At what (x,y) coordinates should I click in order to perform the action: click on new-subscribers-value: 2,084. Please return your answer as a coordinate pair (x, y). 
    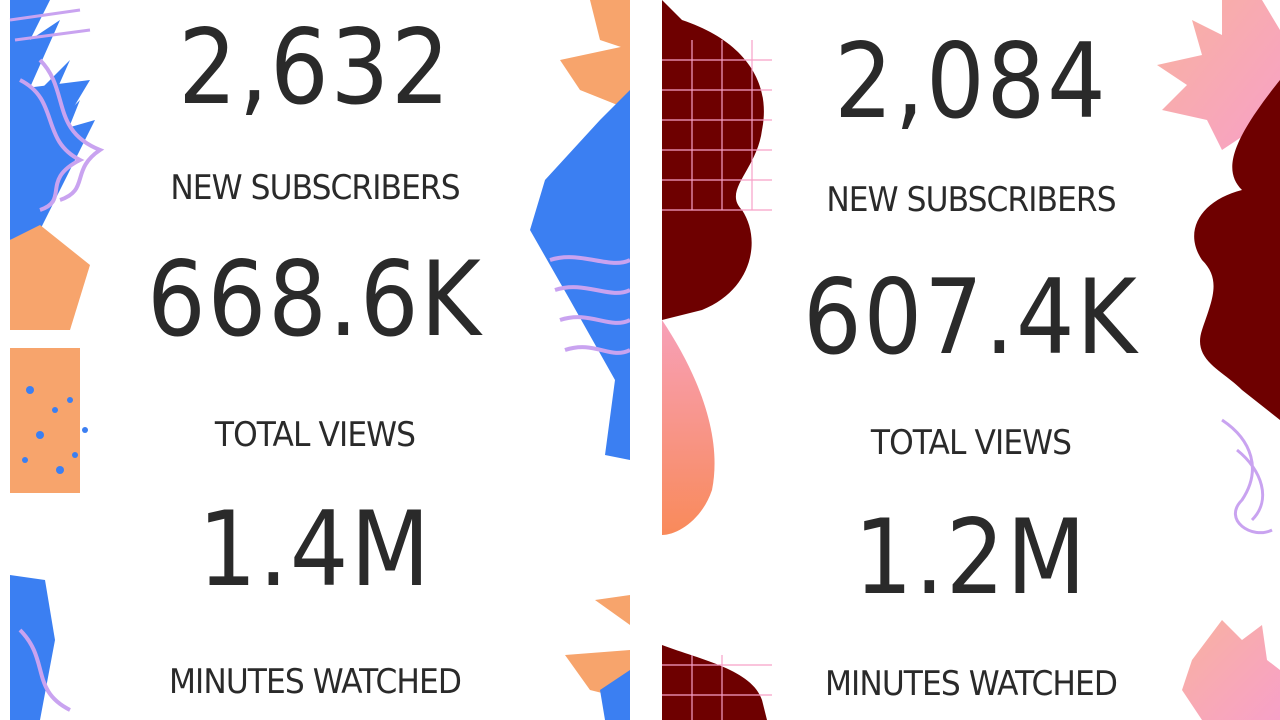
    Looking at the image, I should click on (971, 82).